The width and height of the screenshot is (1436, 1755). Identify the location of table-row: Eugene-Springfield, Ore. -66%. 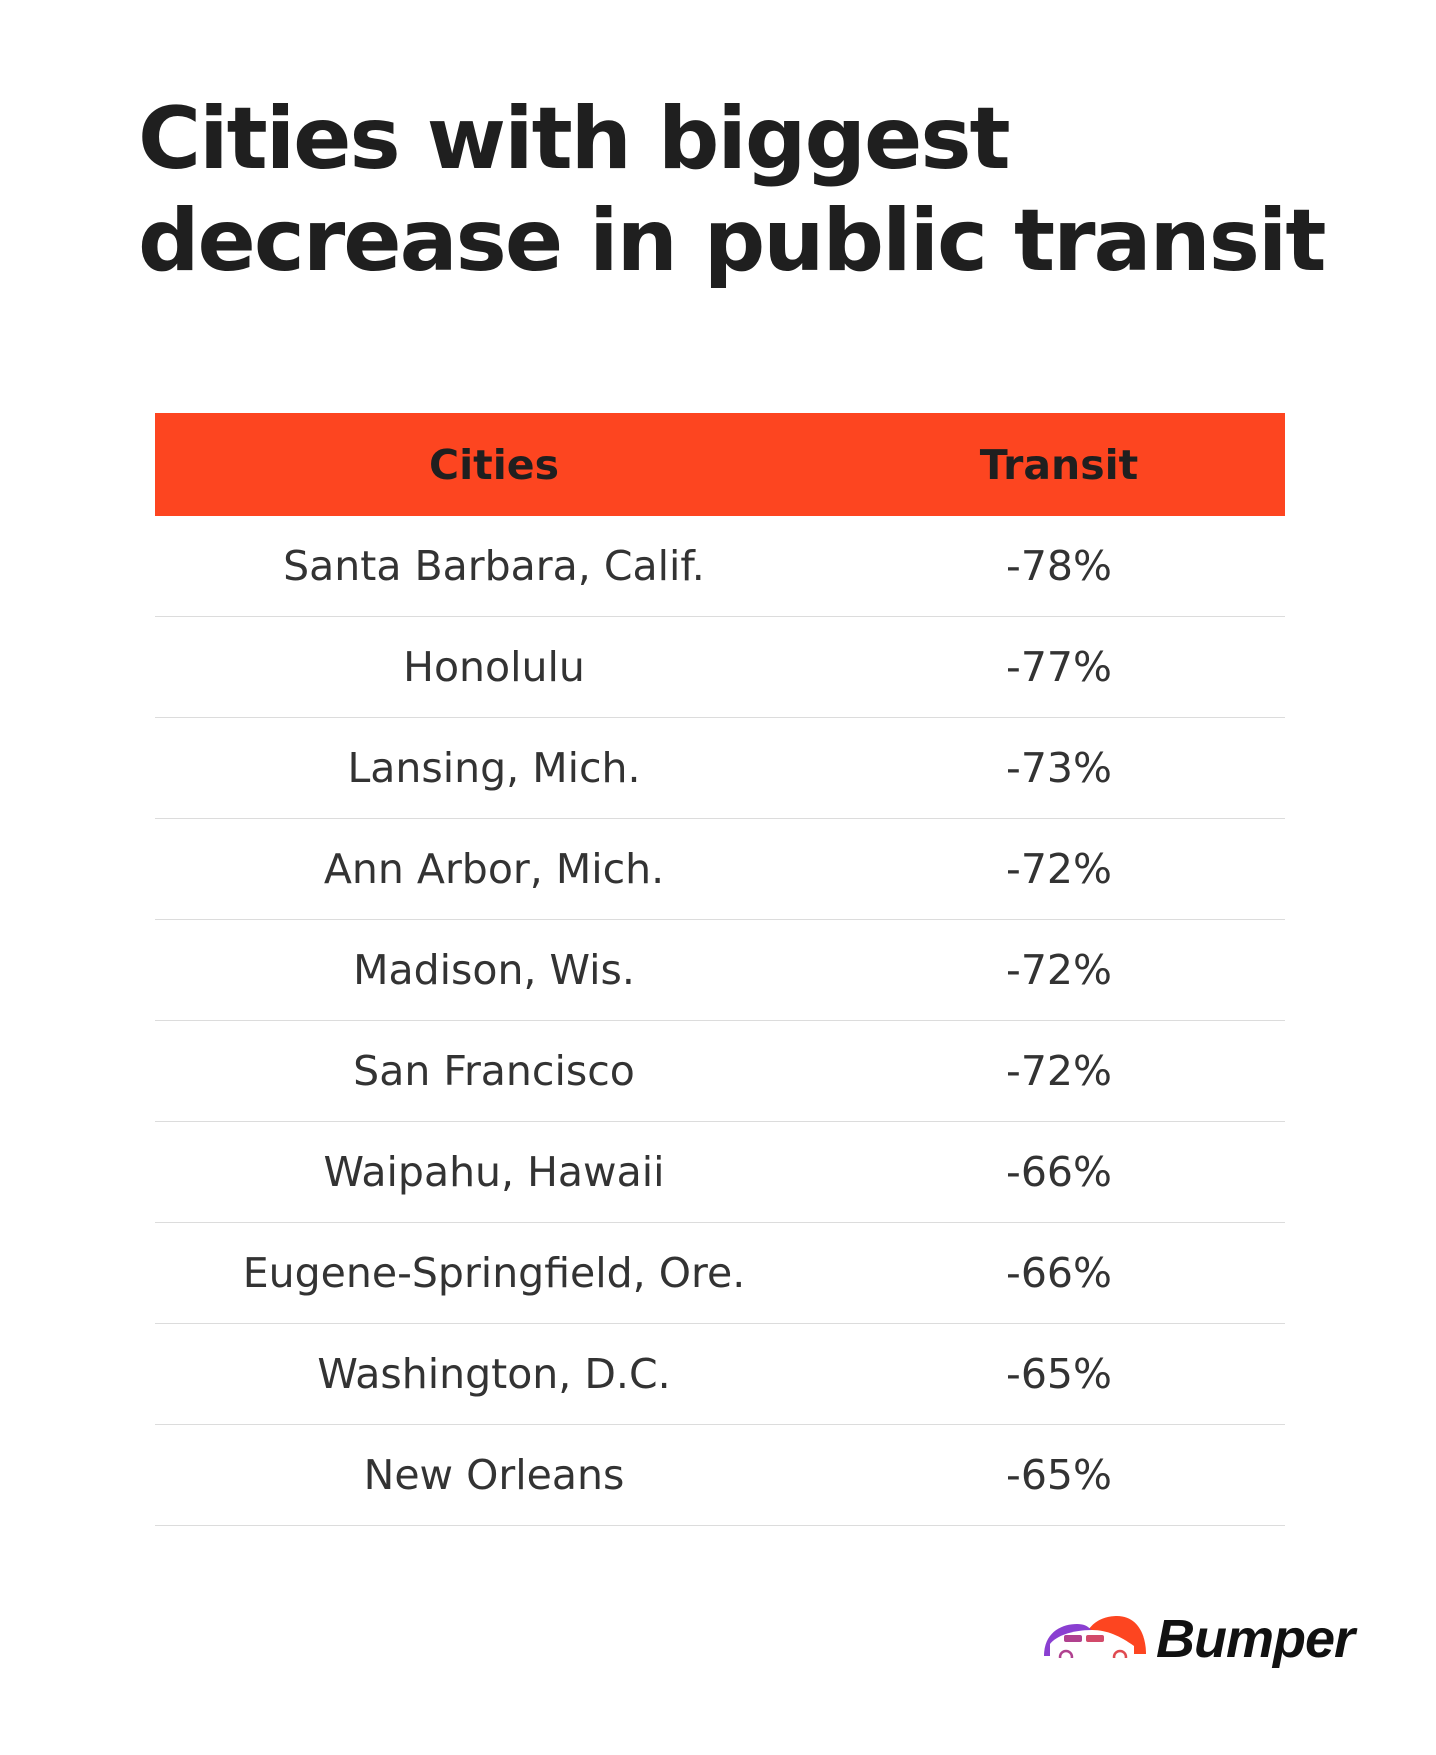
(720, 1273).